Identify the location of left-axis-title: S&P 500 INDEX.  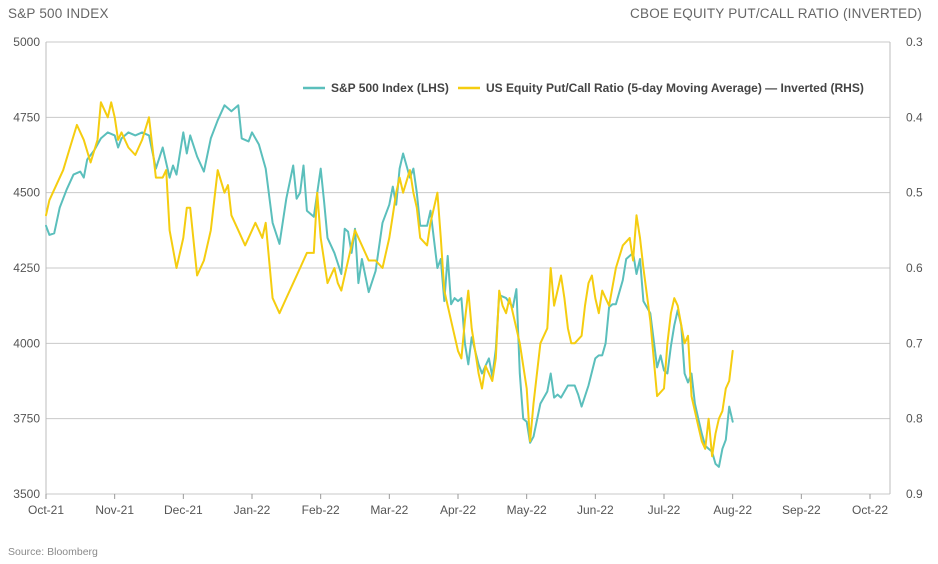
(58, 13).